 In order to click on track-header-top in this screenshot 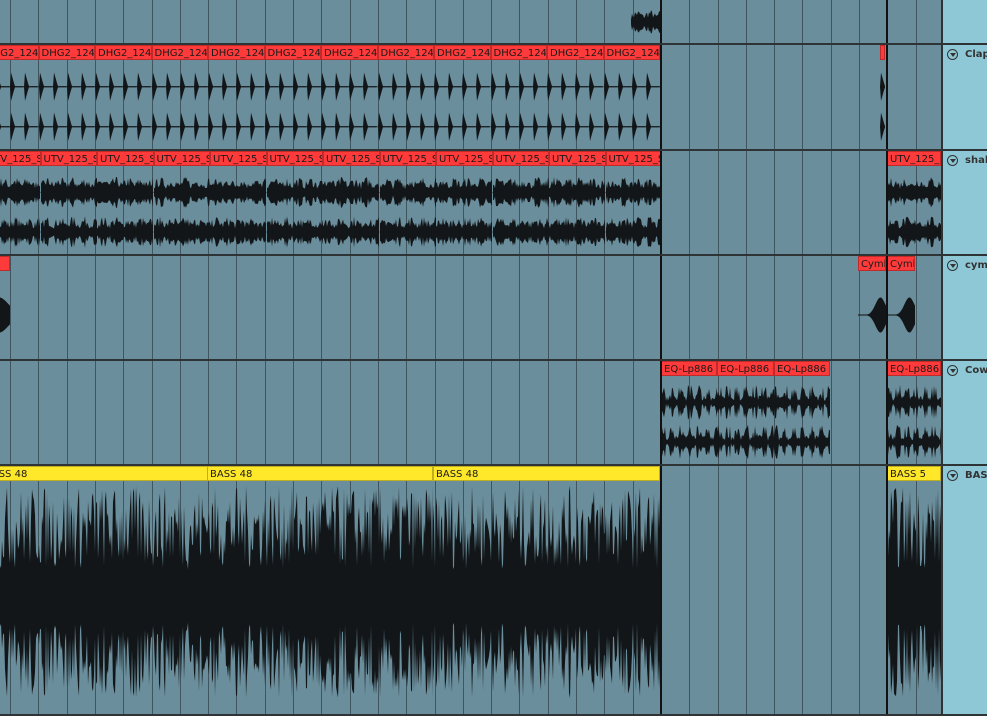, I will do `click(965, 22)`.